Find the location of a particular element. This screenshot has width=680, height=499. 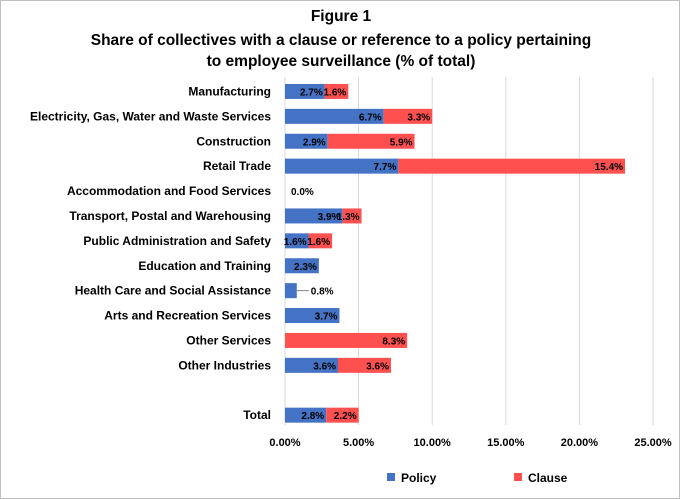

category-label: Accommodation and Food Services is located at coordinates (169, 191).